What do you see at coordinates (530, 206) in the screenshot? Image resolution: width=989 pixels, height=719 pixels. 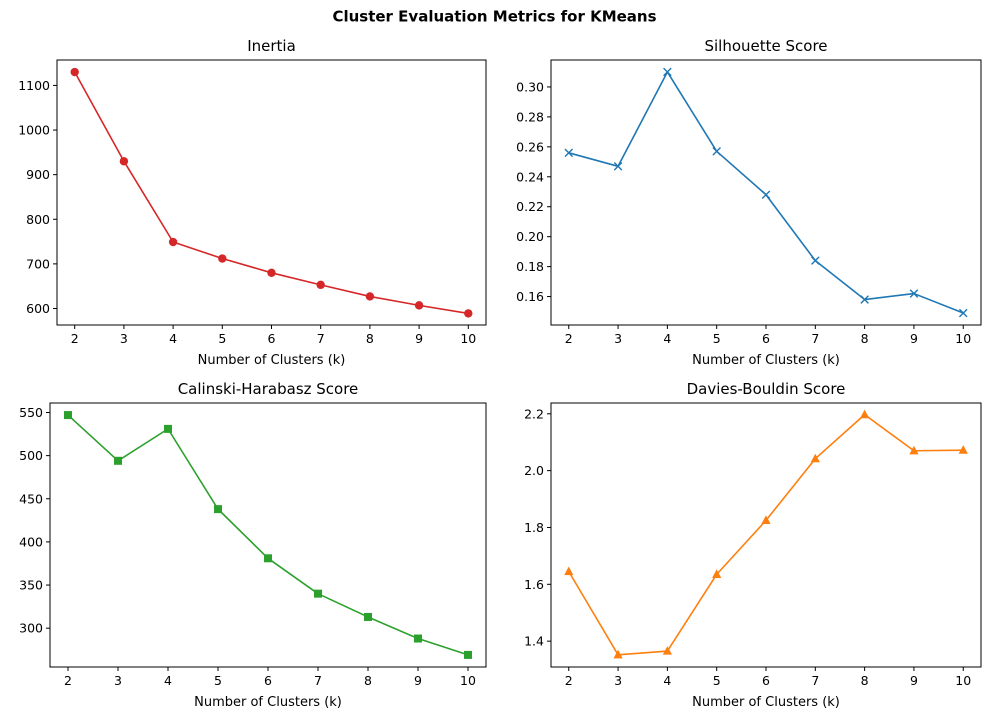 I see `y-tick-label: 0.22` at bounding box center [530, 206].